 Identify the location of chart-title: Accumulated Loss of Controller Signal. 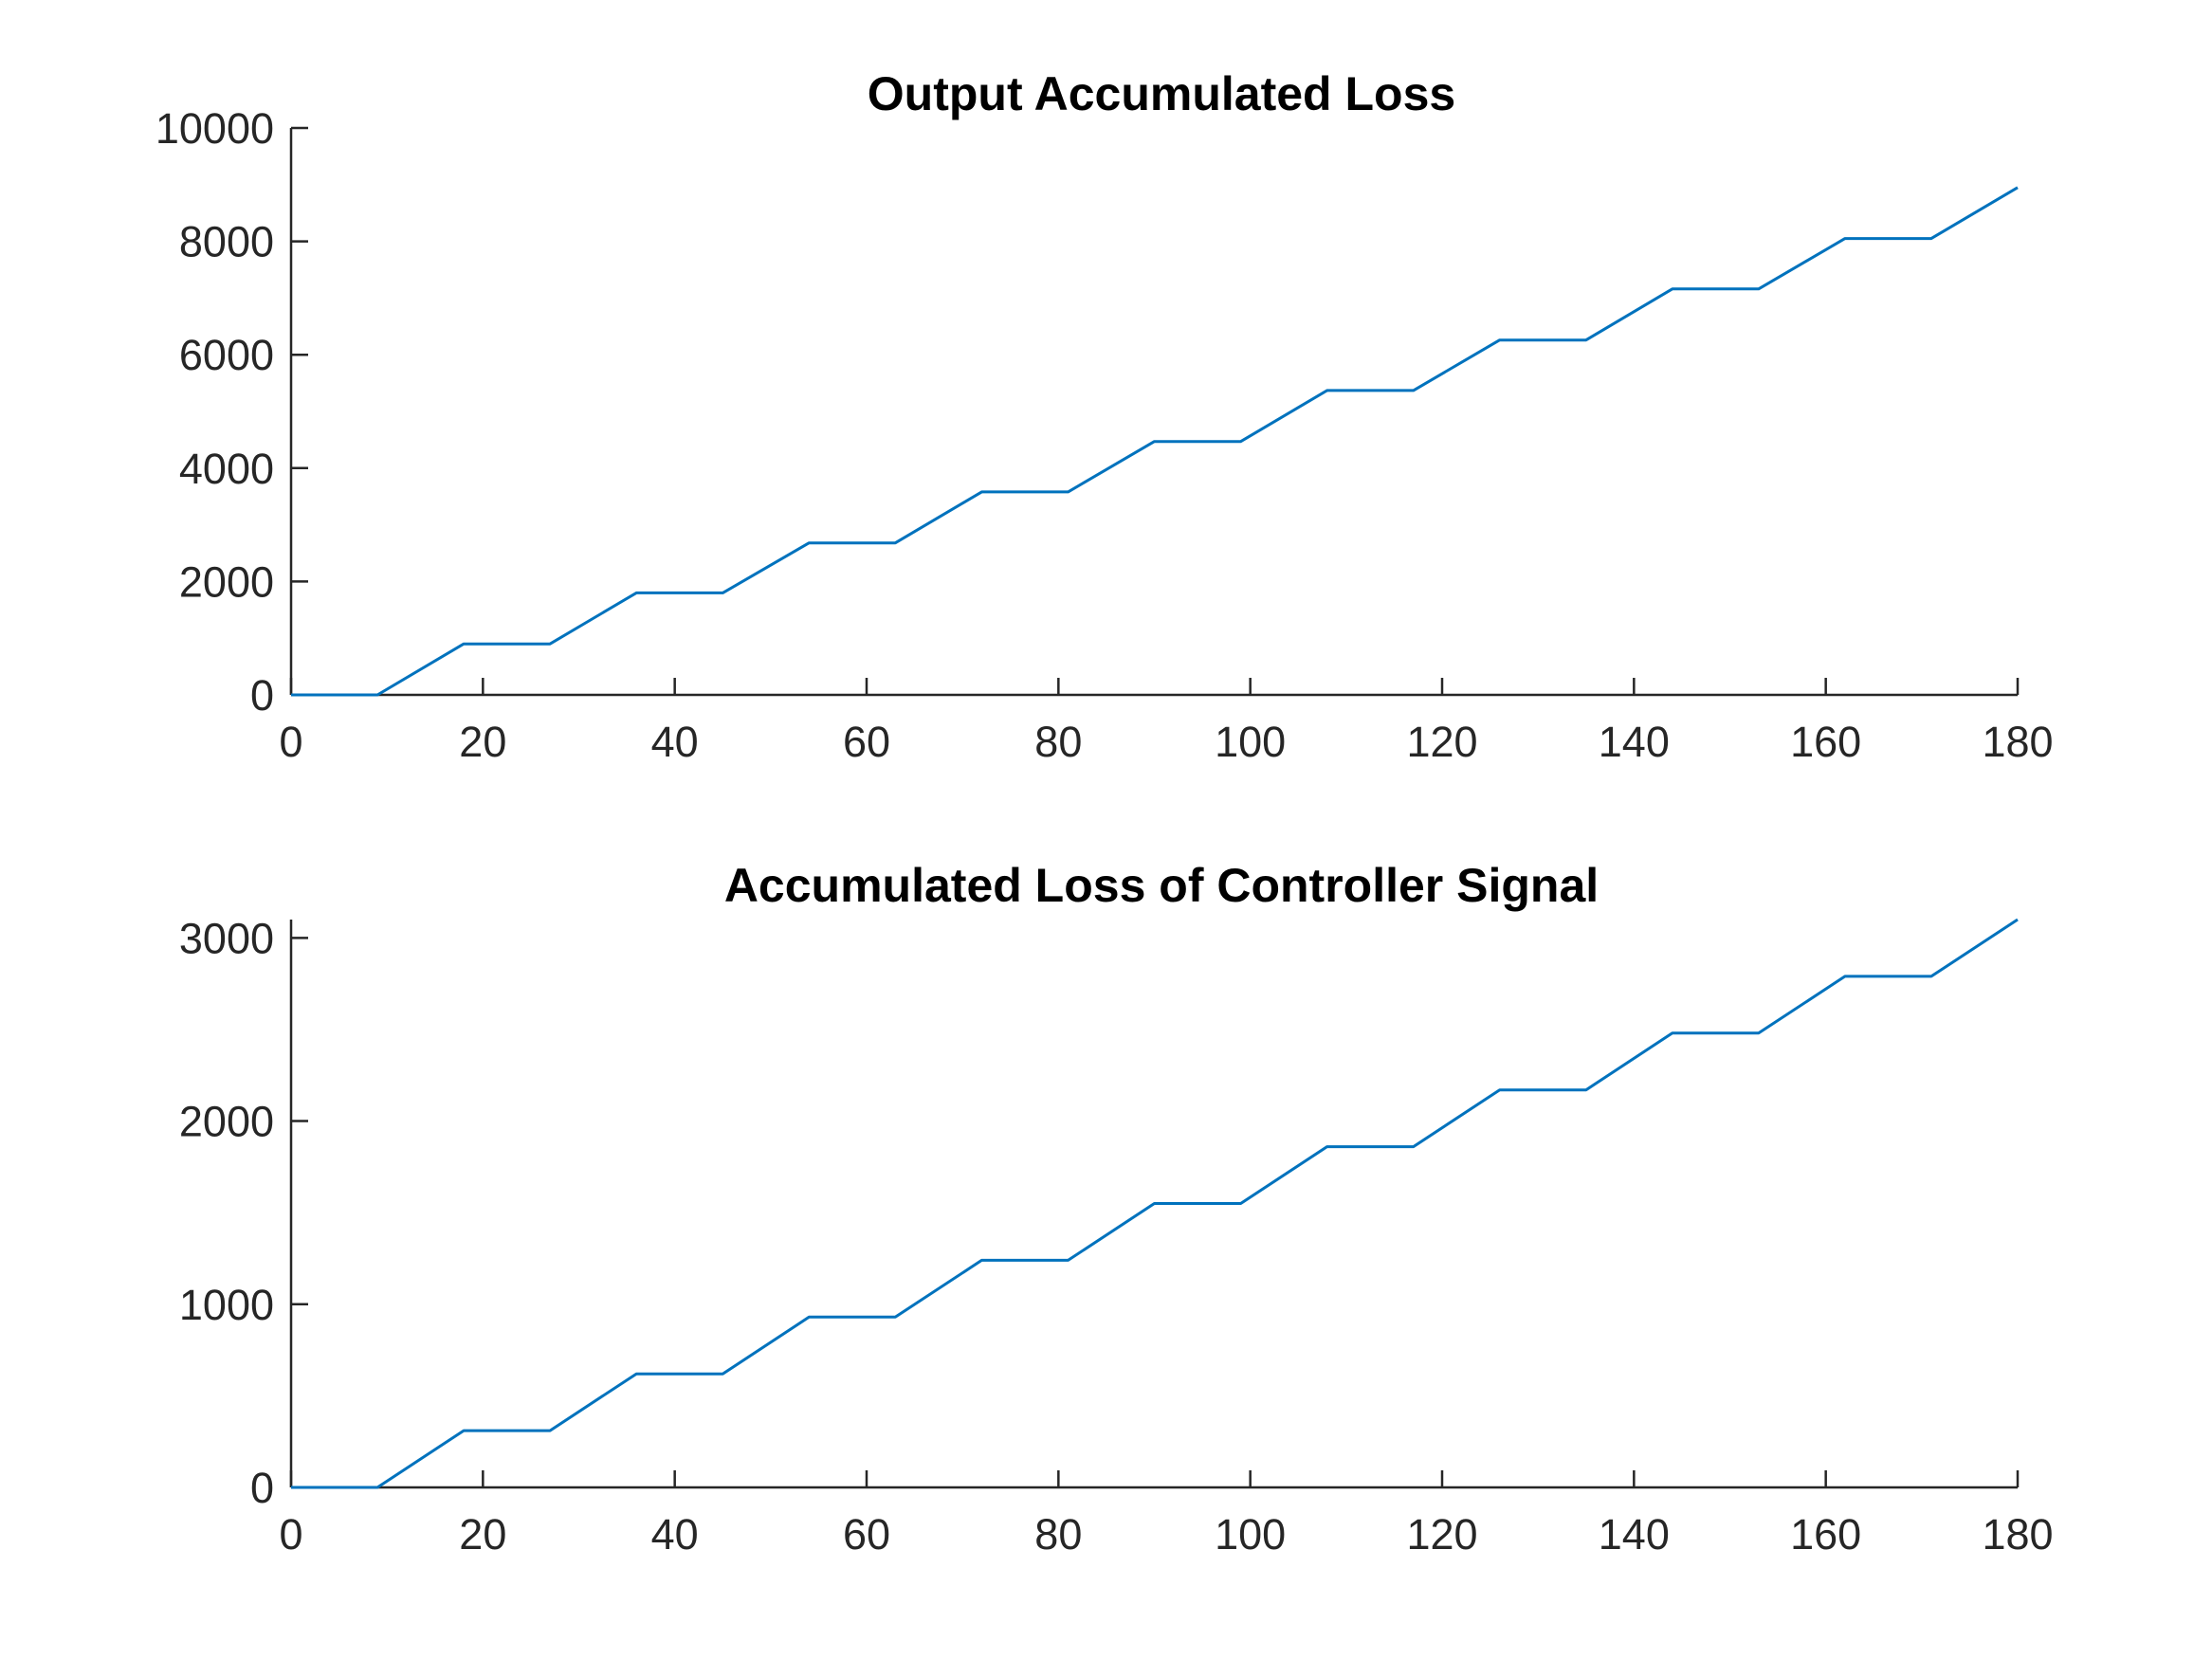
(1161, 885).